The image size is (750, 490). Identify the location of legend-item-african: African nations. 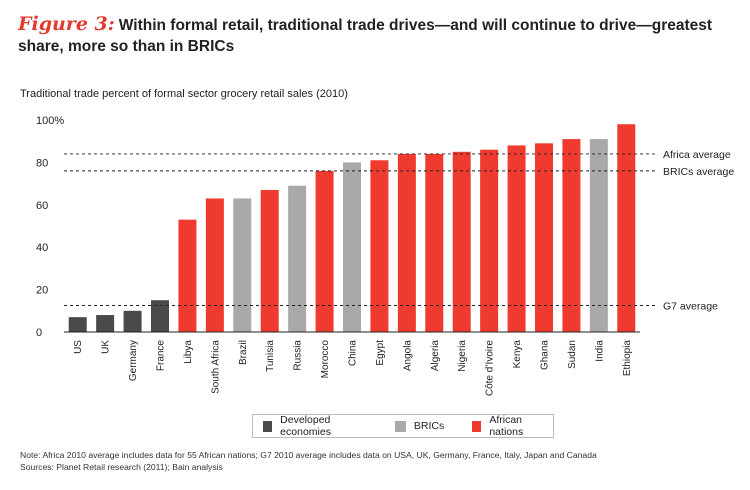
(509, 426).